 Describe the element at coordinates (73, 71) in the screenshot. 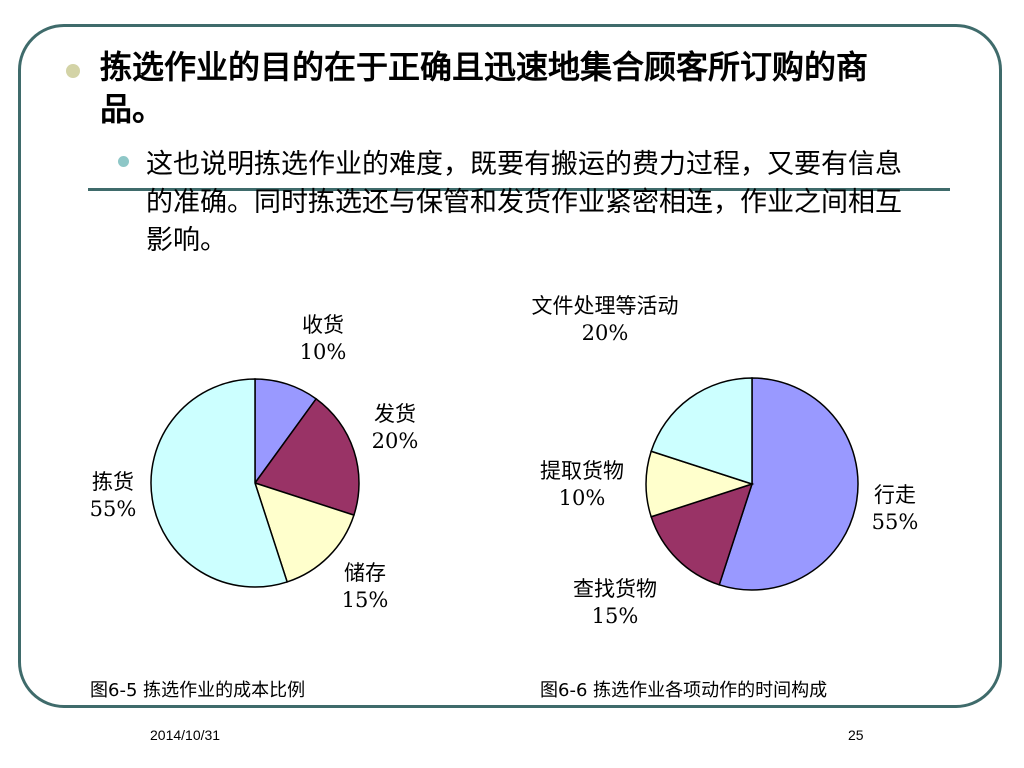

I see `bullet-dot` at that location.